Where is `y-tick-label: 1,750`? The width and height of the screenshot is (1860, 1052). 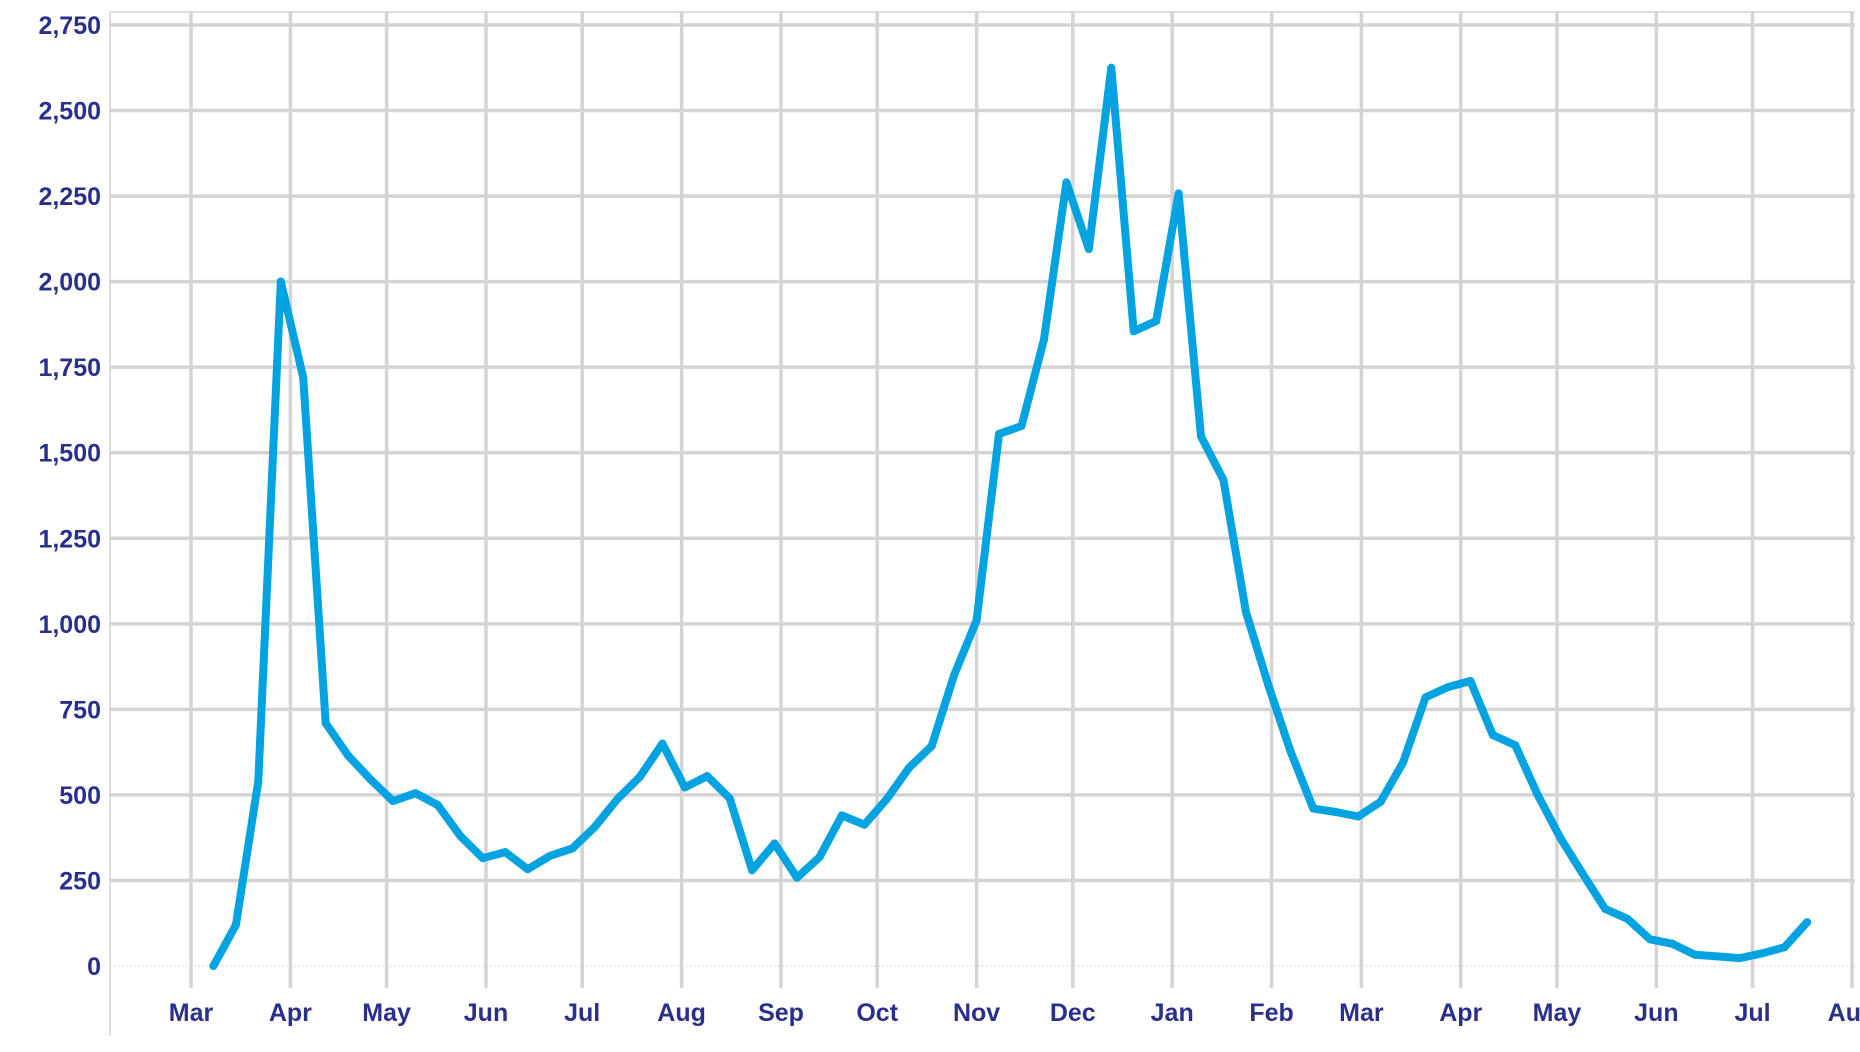
y-tick-label: 1,750 is located at coordinates (69, 368).